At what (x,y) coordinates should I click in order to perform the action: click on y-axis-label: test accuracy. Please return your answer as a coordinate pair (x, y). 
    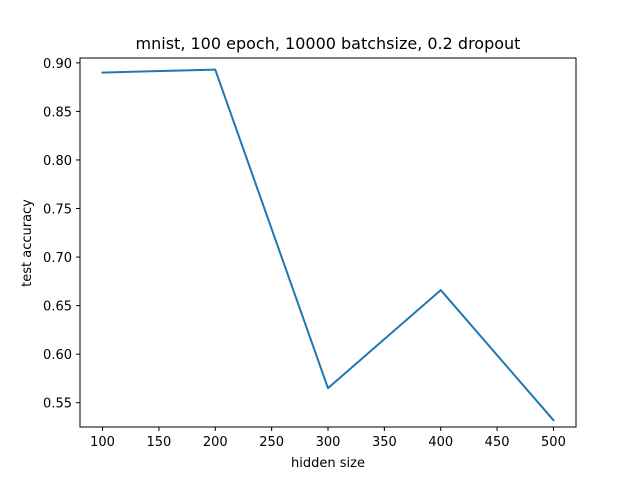
    Looking at the image, I should click on (27, 243).